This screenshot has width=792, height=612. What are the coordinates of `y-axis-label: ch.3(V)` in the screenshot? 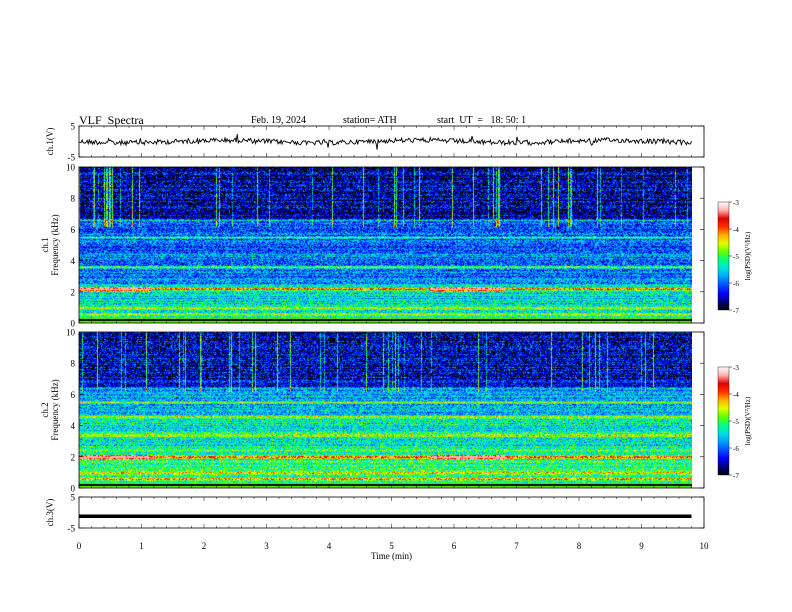 It's located at (50, 513).